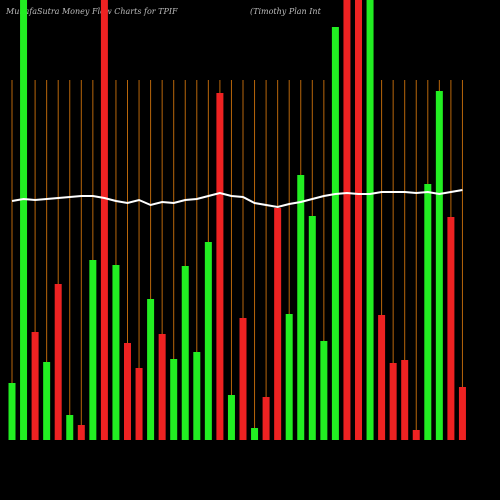 Image resolution: width=500 pixels, height=500 pixels. I want to click on chart-title: MunafaSutra Money Flow Charts for TPIF, so click(91, 11).